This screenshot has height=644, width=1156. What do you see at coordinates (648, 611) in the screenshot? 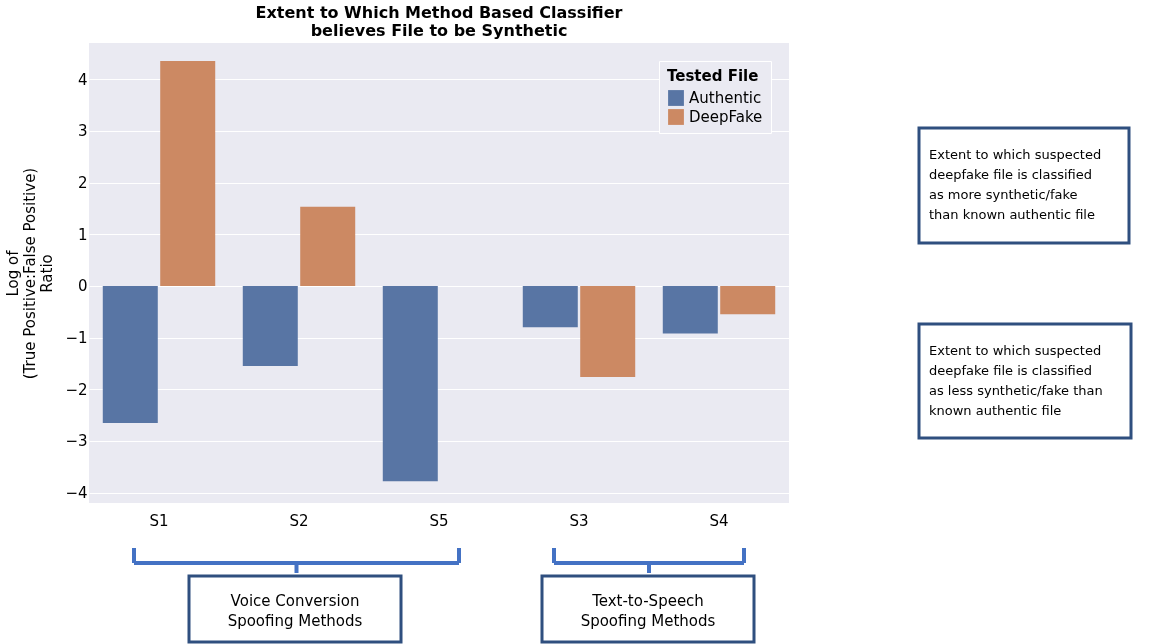
I see `text: Text-to-Speech Spoofing Methods` at bounding box center [648, 611].